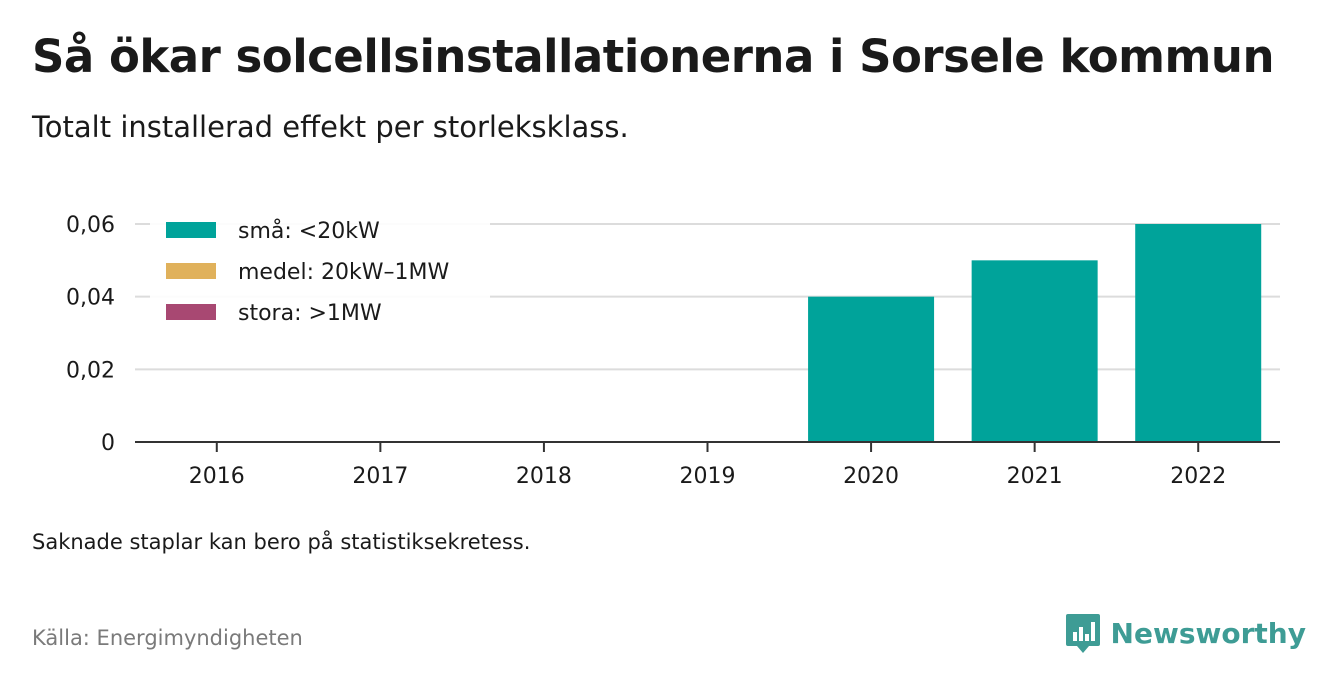 The width and height of the screenshot is (1340, 685). I want to click on x-tick-label: 2018, so click(544, 476).